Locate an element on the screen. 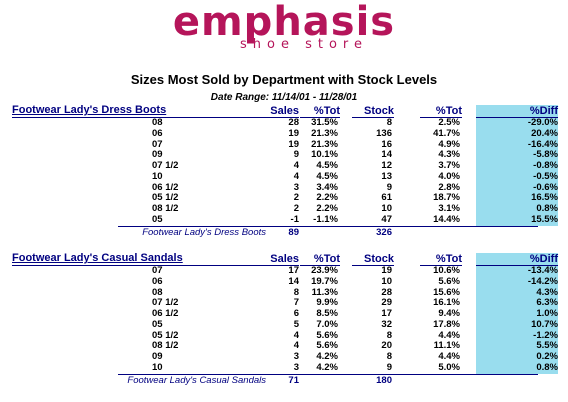  size-cell: 08 1/2 is located at coordinates (165, 208).